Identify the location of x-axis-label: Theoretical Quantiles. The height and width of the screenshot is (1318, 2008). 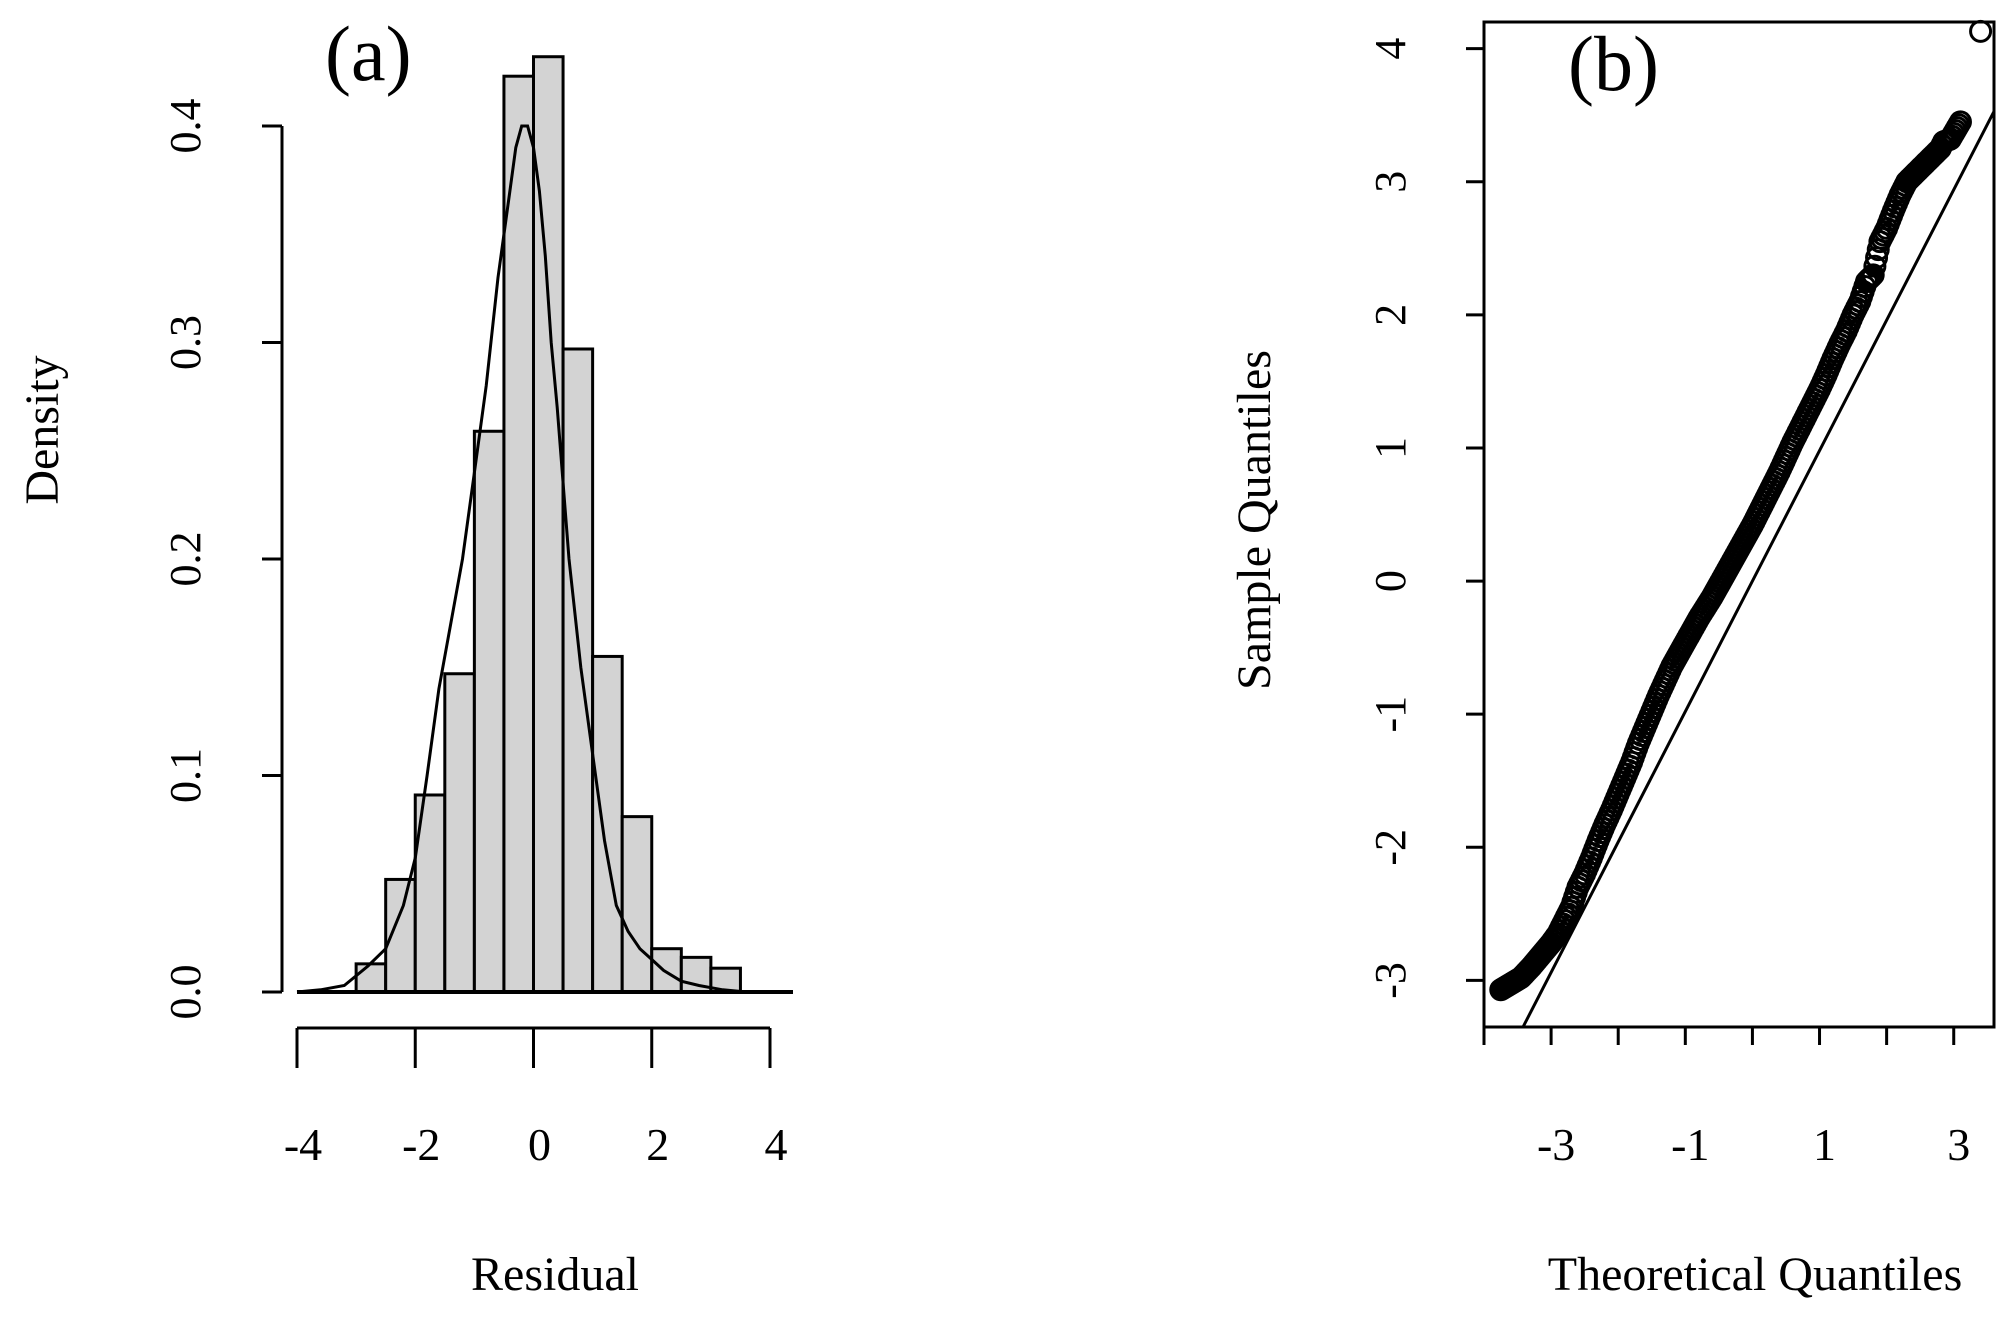
(1755, 1274).